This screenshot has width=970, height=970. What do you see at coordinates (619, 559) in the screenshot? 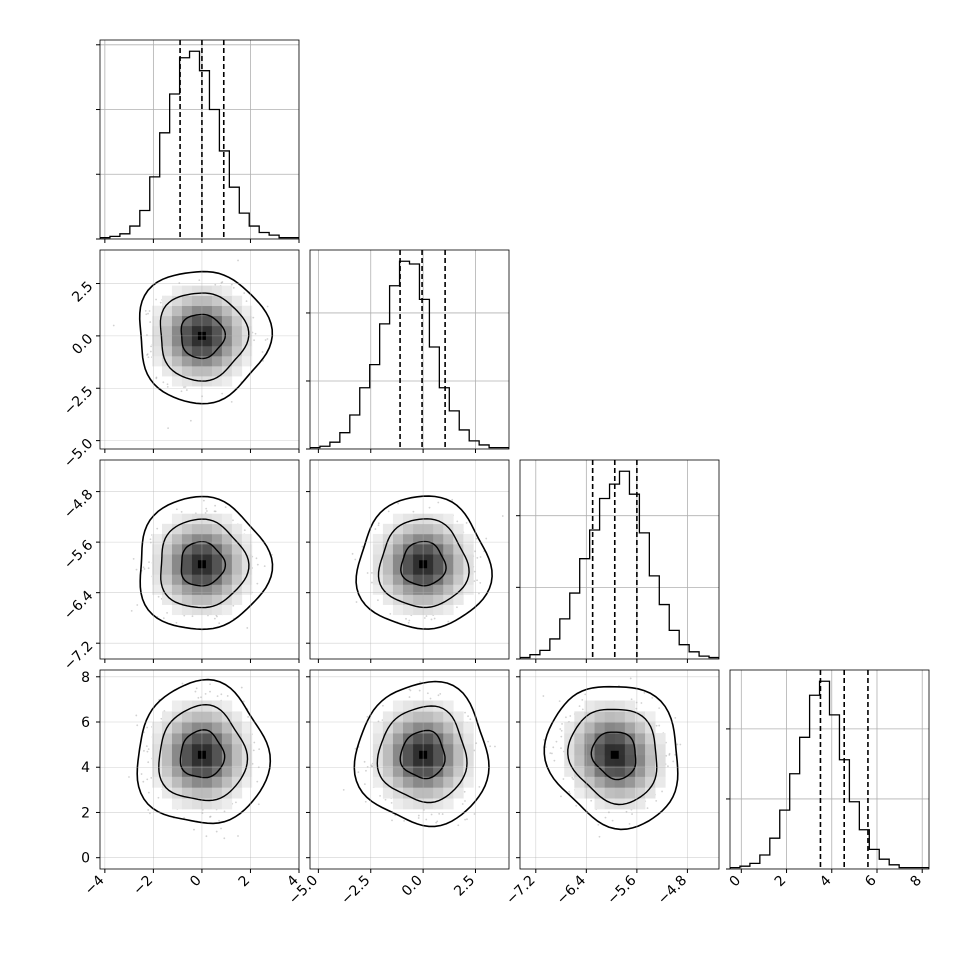
I see `panel-content` at bounding box center [619, 559].